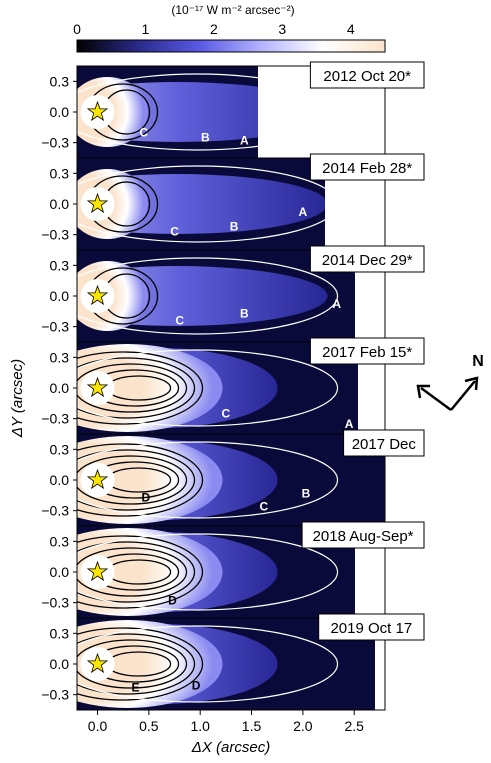 This screenshot has width=491, height=763. What do you see at coordinates (146, 29) in the screenshot?
I see `colorbar-tick-label: 1` at bounding box center [146, 29].